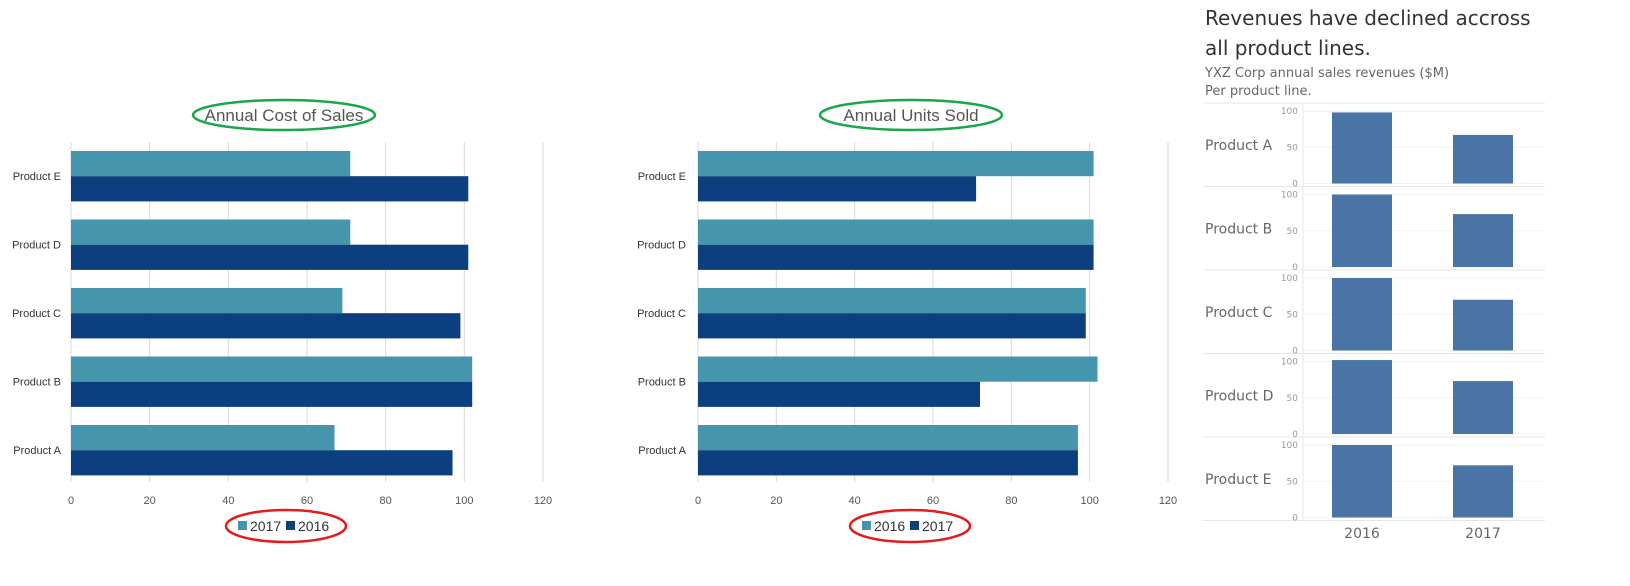 This screenshot has height=586, width=1630. What do you see at coordinates (1368, 18) in the screenshot?
I see `panel-title-line-1: Revenues have declined accross` at bounding box center [1368, 18].